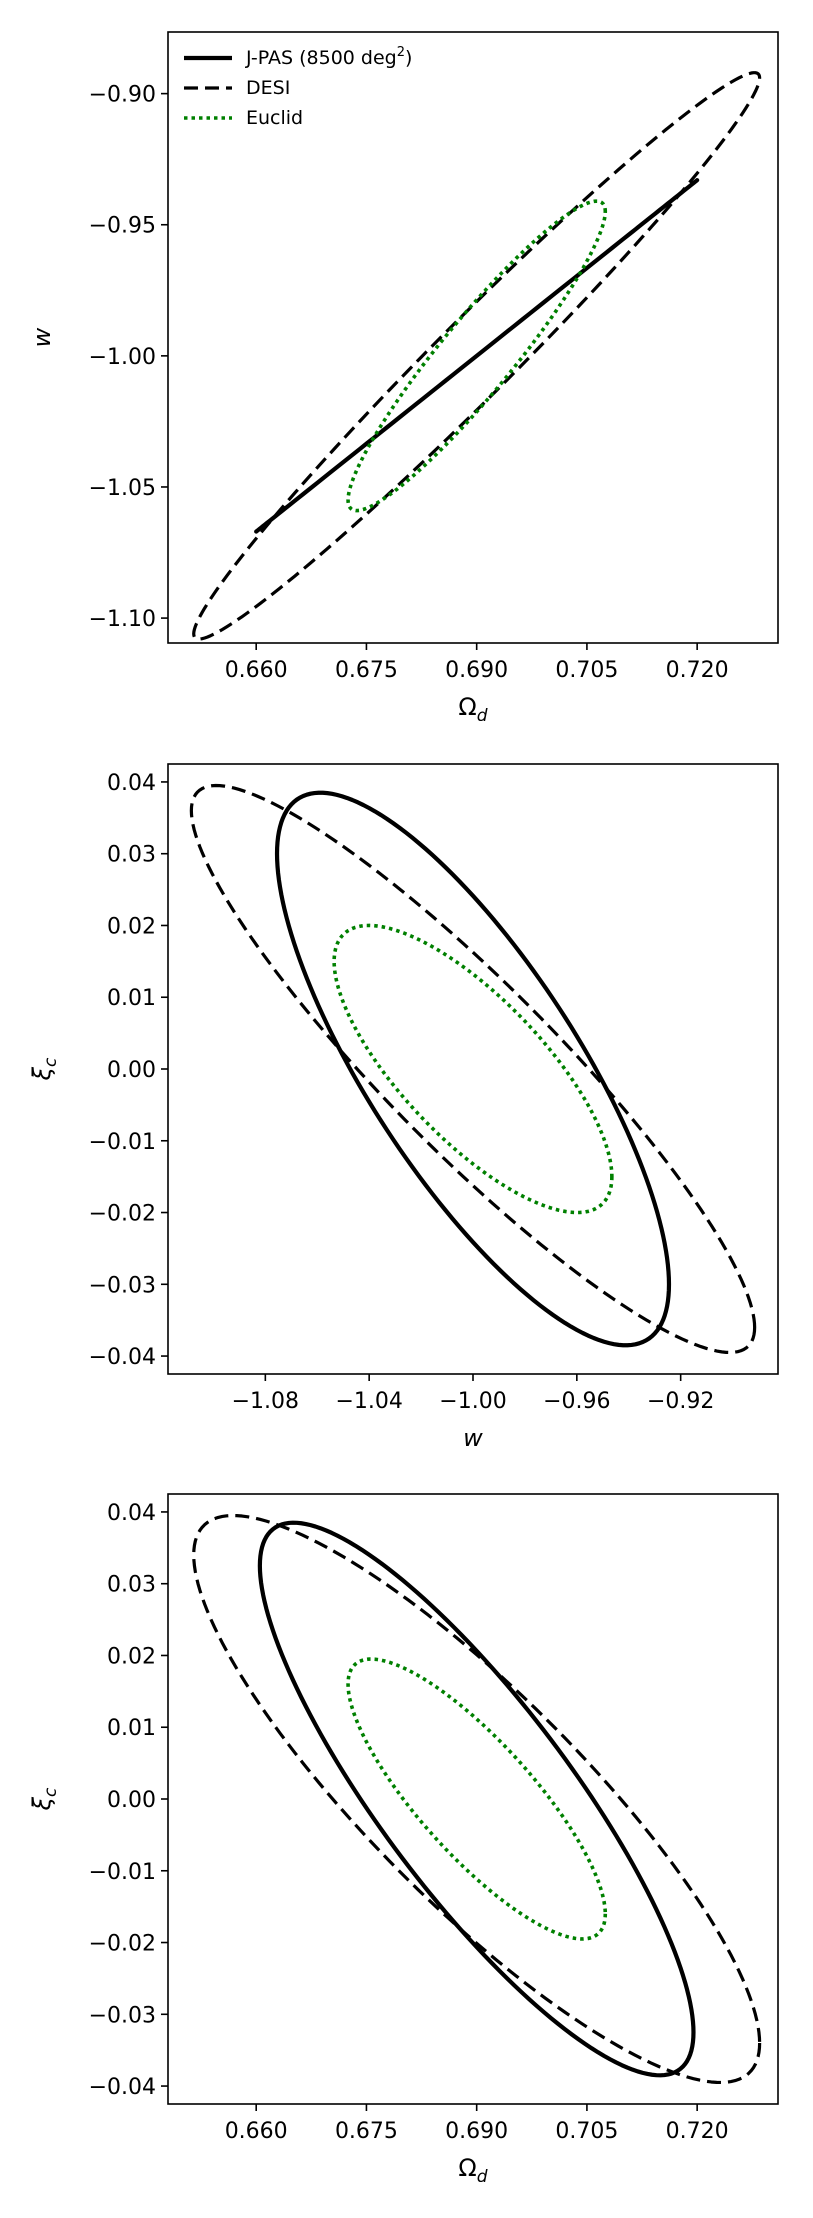 The width and height of the screenshot is (813, 2218). What do you see at coordinates (298, 87) in the screenshot?
I see `legend: J-PAS (8500 deg2) DESI Euclid` at bounding box center [298, 87].